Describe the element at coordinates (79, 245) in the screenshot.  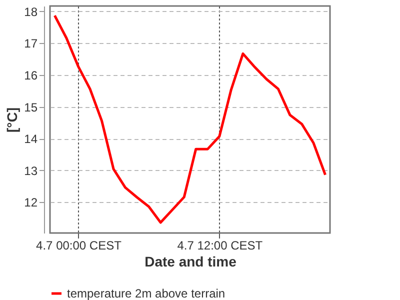
I see `x-tick-label: 4.7 00:00 CEST` at that location.